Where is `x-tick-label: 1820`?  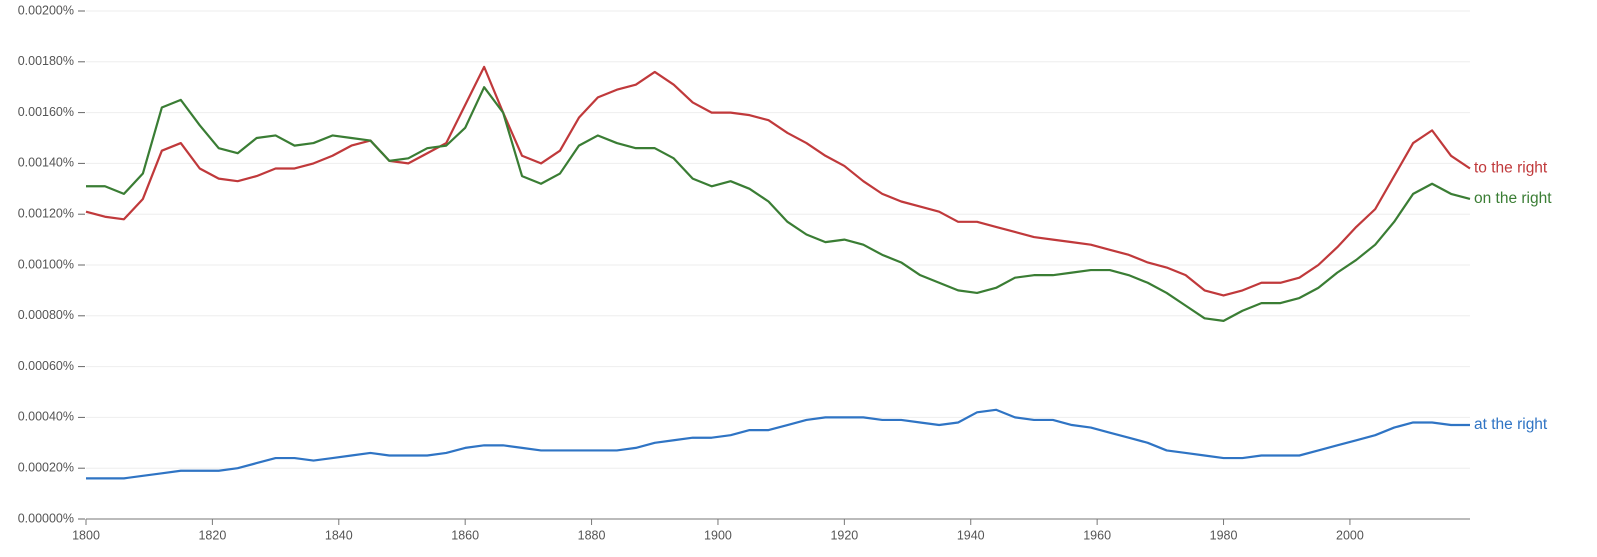
x-tick-label: 1820 is located at coordinates (212, 535).